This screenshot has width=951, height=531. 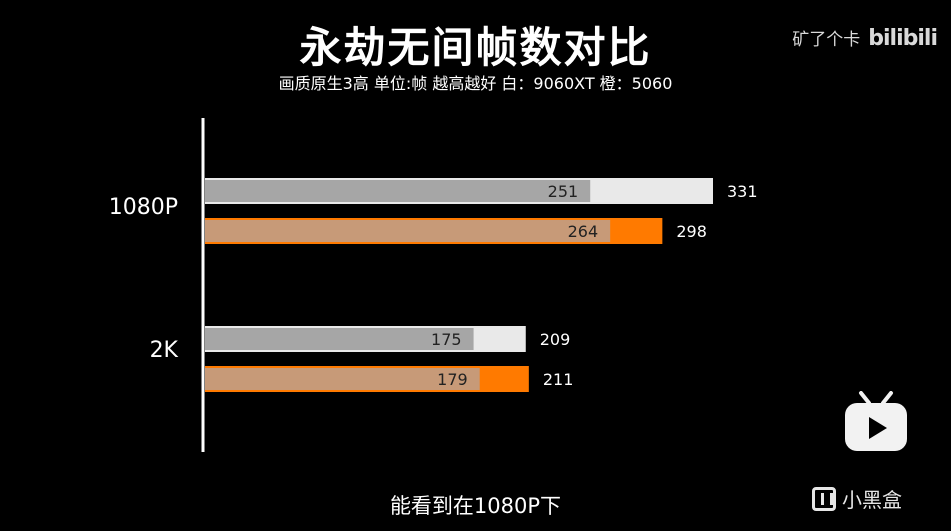 What do you see at coordinates (691, 231) in the screenshot?
I see `value-label-1-0: 298` at bounding box center [691, 231].